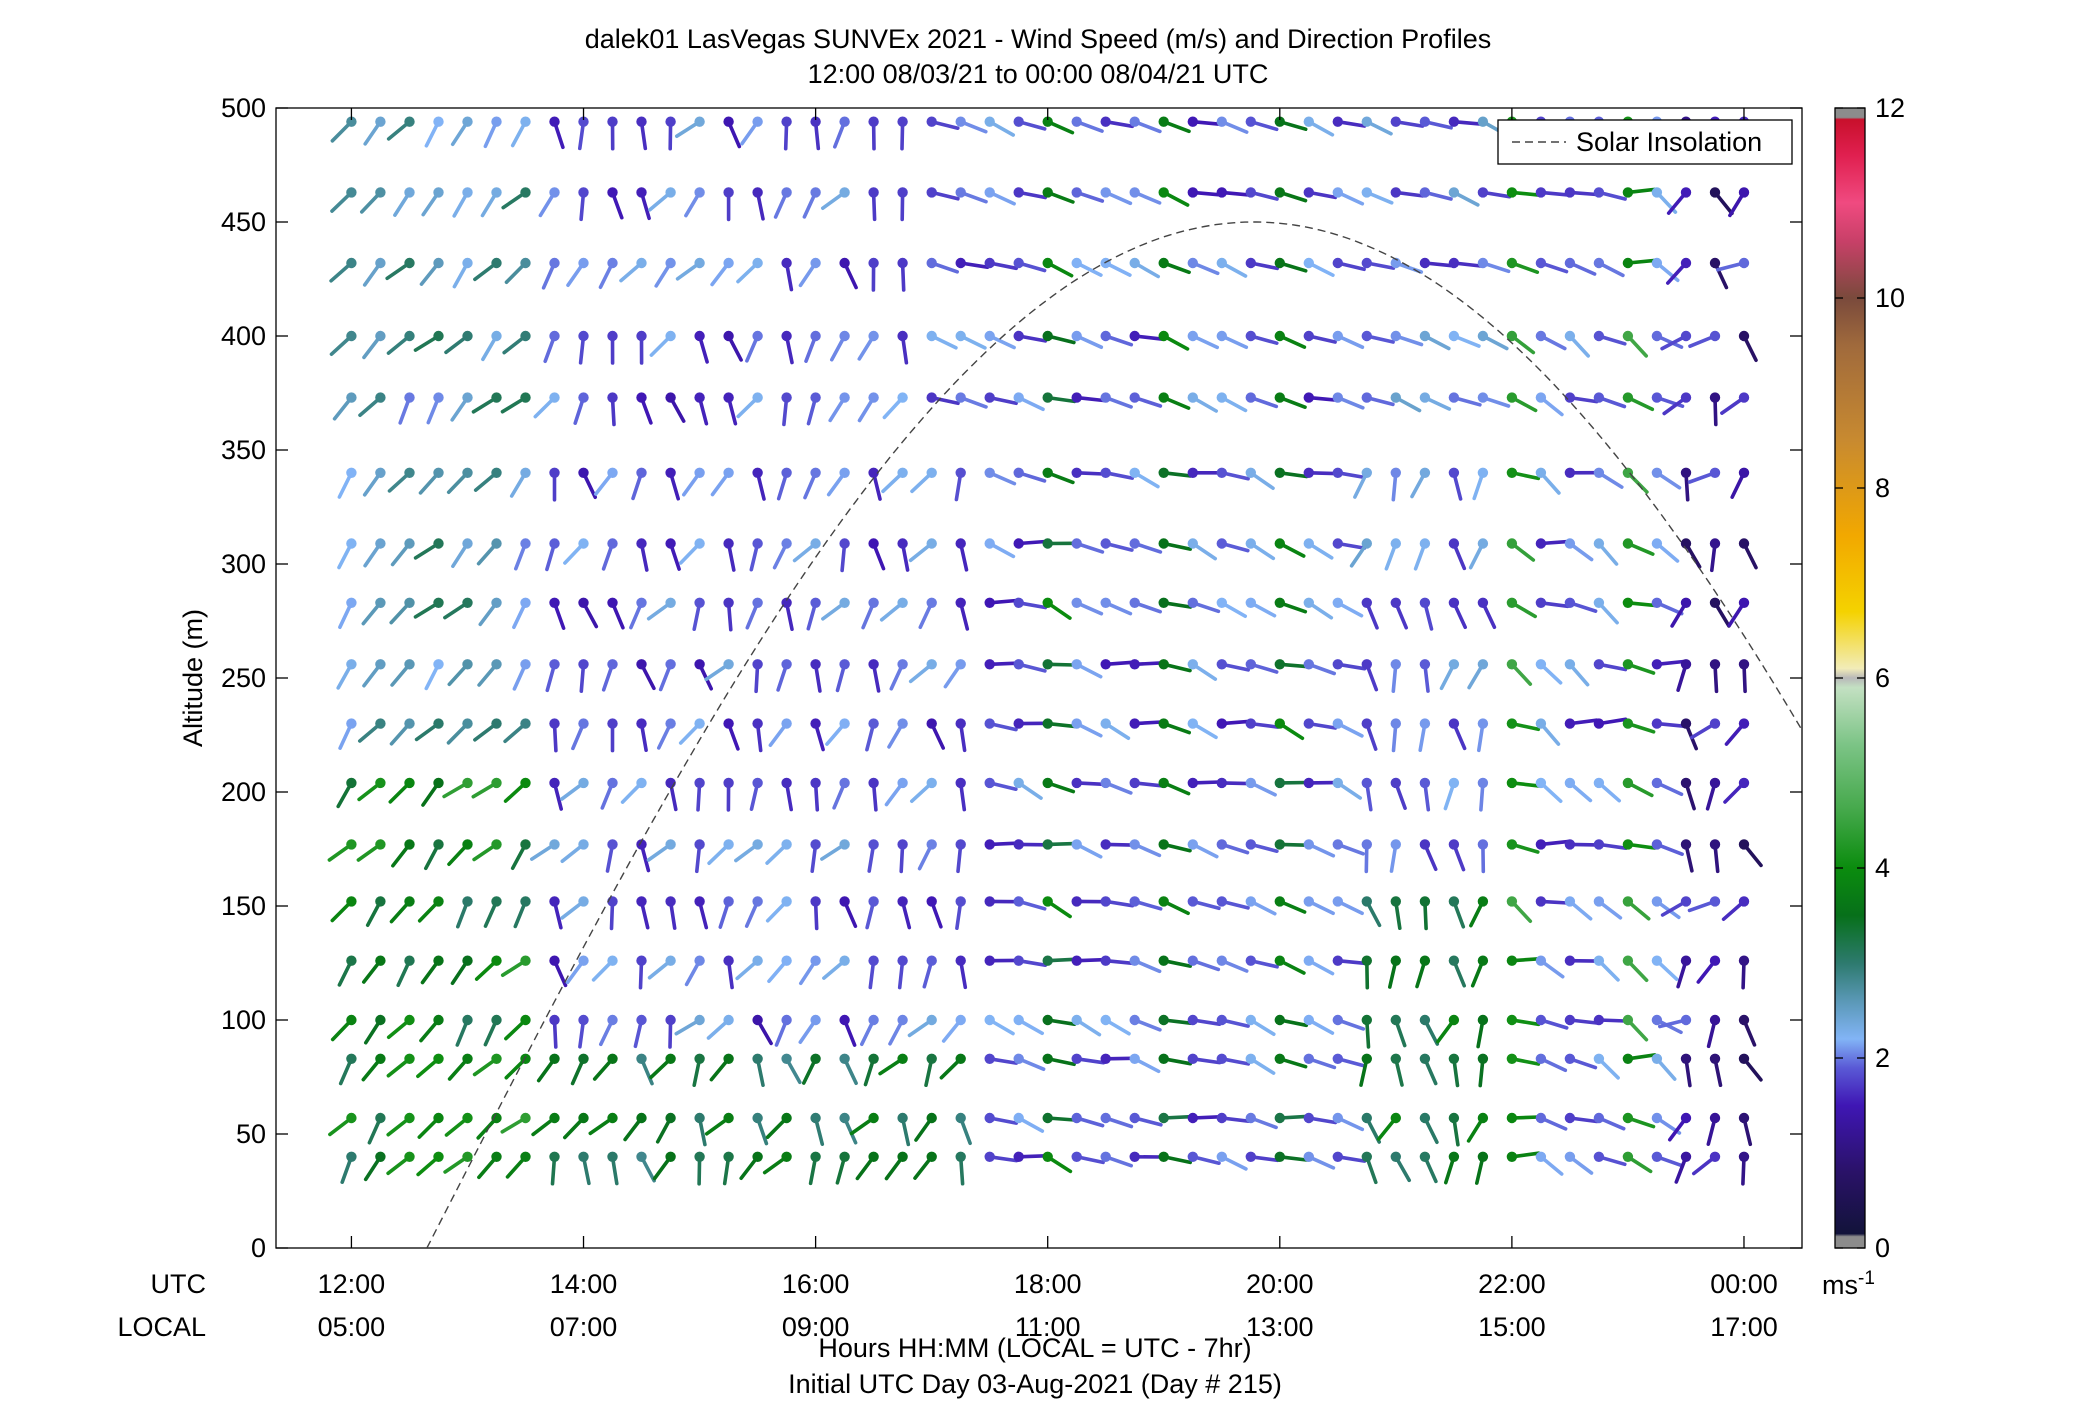  Describe the element at coordinates (243, 906) in the screenshot. I see `y-tick-label: 150` at that location.